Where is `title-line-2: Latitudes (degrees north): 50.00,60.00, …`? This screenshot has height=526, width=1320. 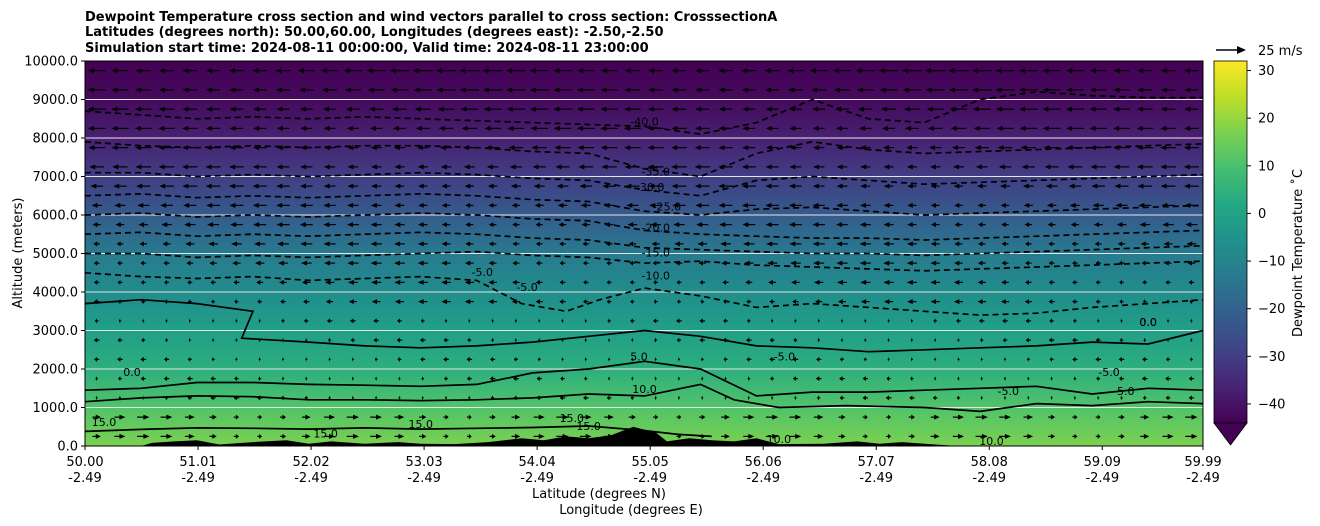
title-line-2: Latitudes (degrees north): 50.00,60.00, … is located at coordinates (374, 32).